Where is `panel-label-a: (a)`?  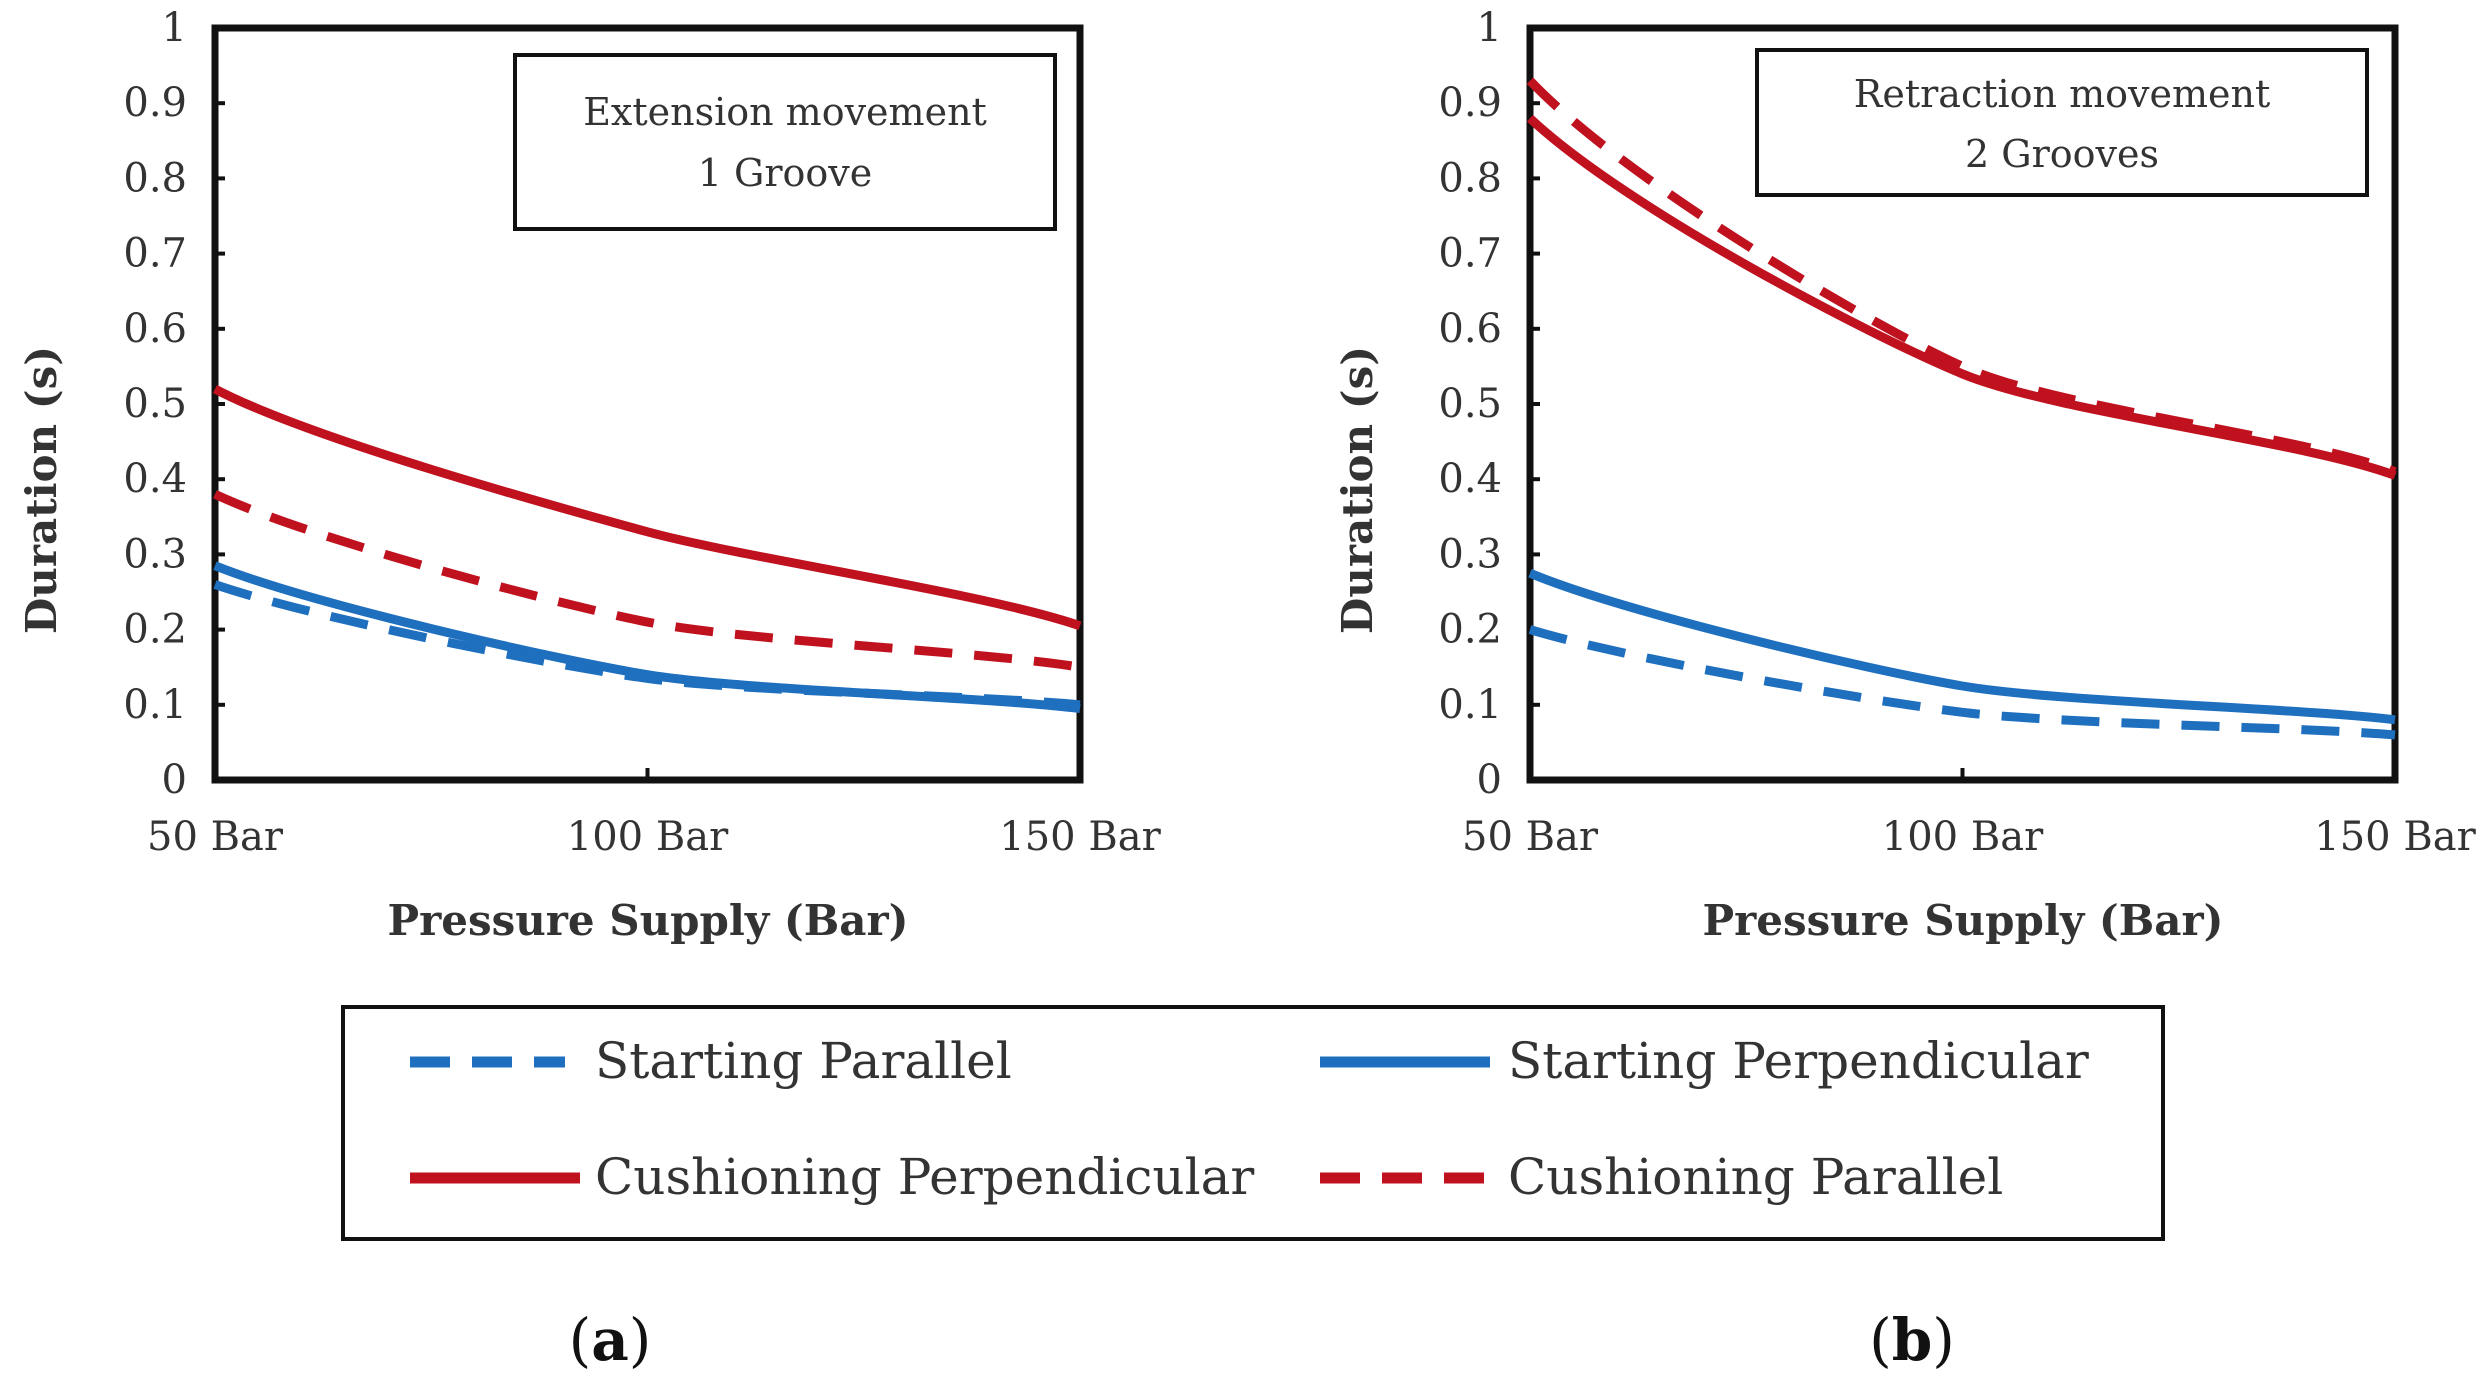
panel-label-a: (a) is located at coordinates (610, 1340).